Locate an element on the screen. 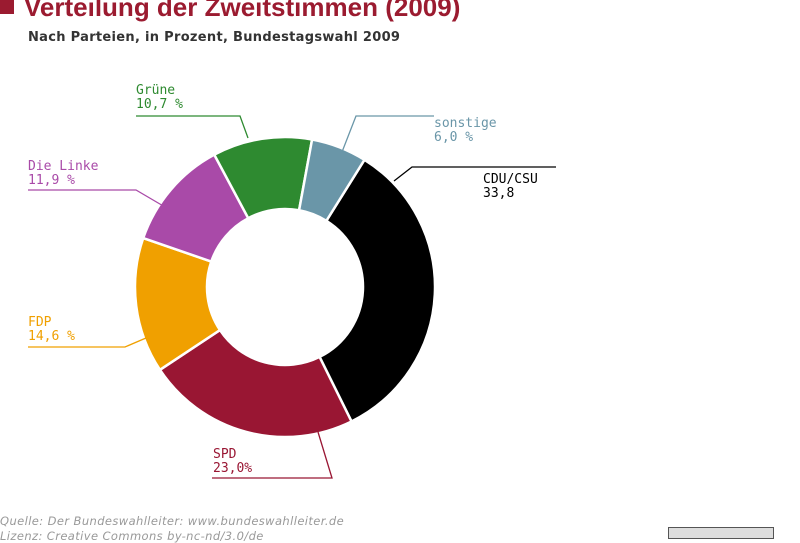  slice-sonstige is located at coordinates (332, 180).